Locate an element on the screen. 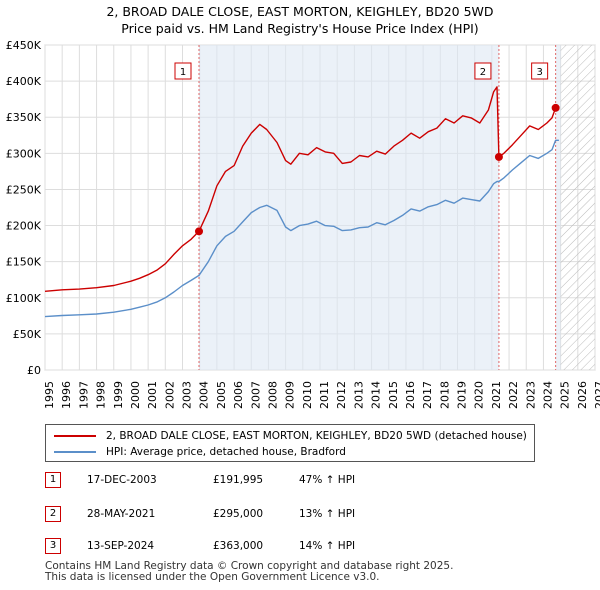  x-tick-label: 2010 is located at coordinates (307, 395).